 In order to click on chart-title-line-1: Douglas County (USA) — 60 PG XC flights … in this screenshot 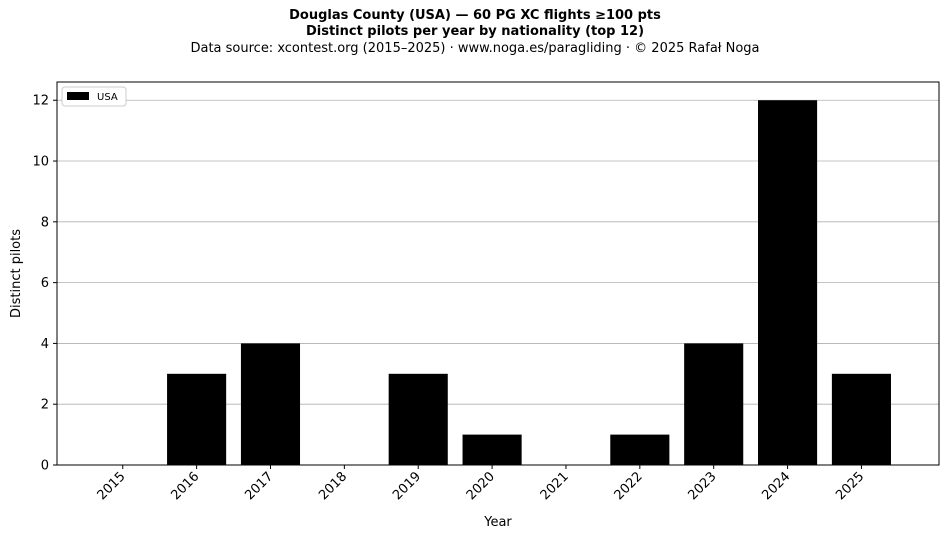, I will do `click(475, 15)`.